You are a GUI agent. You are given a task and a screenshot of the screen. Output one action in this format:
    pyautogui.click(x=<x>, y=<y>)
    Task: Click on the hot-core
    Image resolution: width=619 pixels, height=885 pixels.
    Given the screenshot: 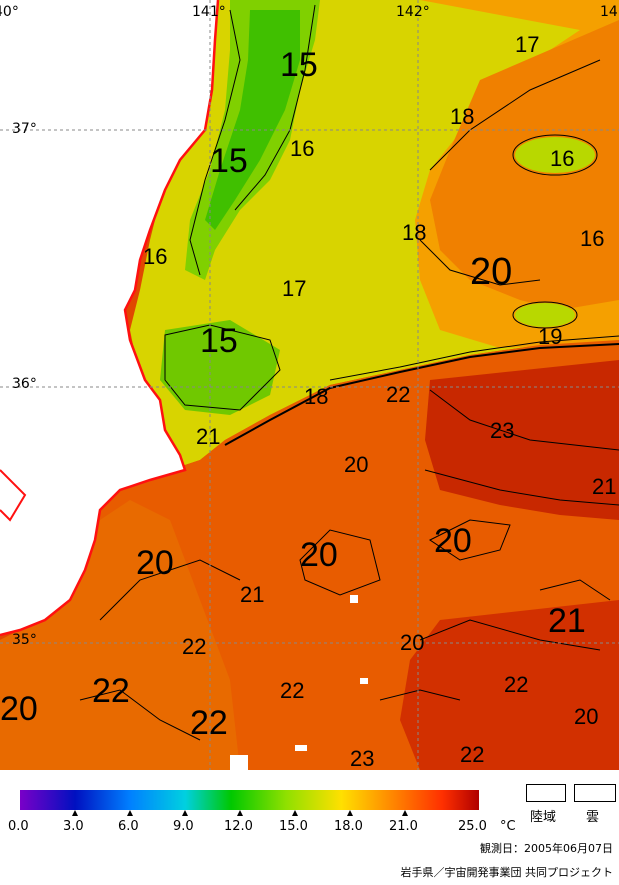 What is the action you would take?
    pyautogui.click(x=522, y=440)
    